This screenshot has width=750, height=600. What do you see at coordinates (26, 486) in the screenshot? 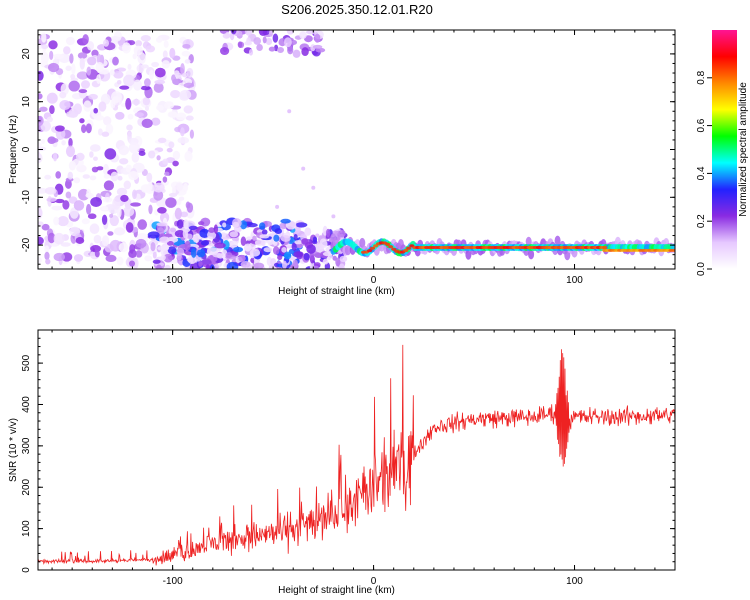
I see `snr-y-tick-label: 200` at bounding box center [26, 486].